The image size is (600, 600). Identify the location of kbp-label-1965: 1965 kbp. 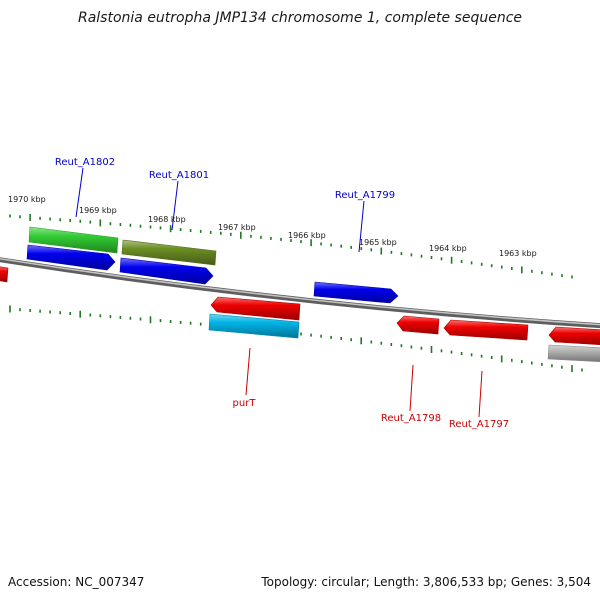
(378, 242).